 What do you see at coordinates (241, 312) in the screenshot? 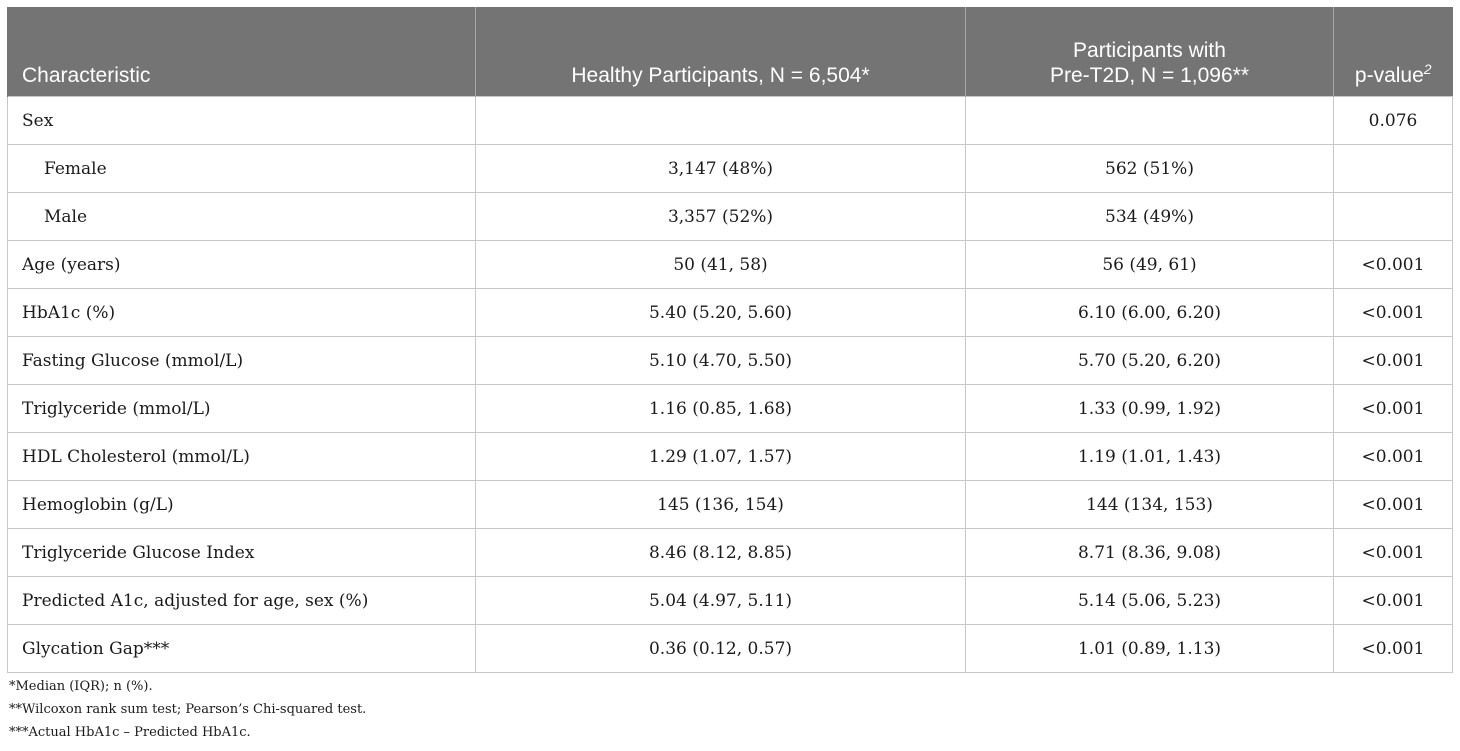
I see `row-label: HbA1c (%)` at bounding box center [241, 312].